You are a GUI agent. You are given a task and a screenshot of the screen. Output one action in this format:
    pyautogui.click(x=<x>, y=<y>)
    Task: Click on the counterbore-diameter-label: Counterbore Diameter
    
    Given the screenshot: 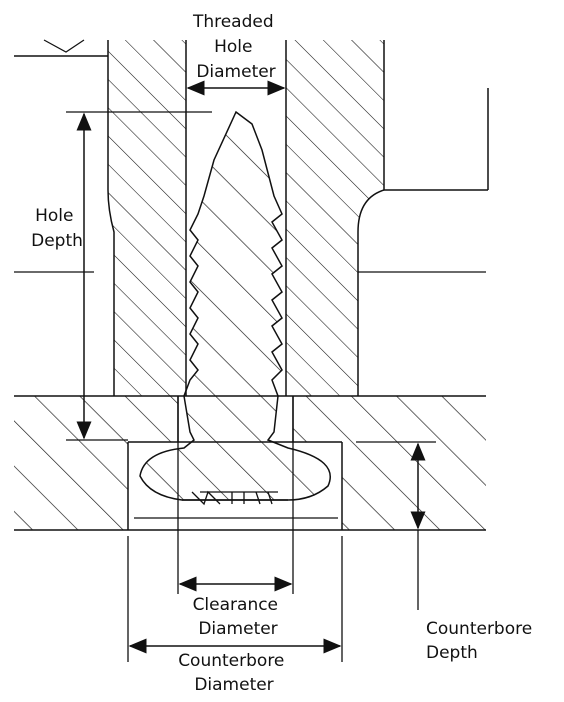 What is the action you would take?
    pyautogui.click(x=234, y=673)
    